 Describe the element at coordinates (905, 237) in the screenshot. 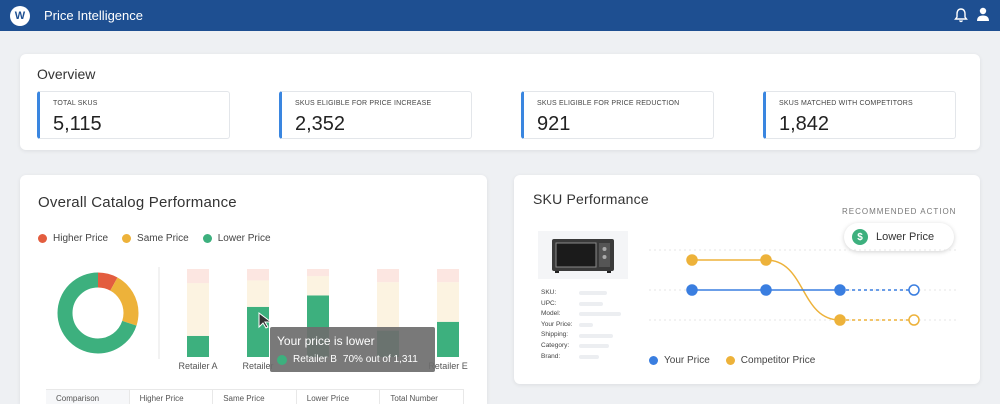

I see `recommended-action-value: Lower Price` at that location.